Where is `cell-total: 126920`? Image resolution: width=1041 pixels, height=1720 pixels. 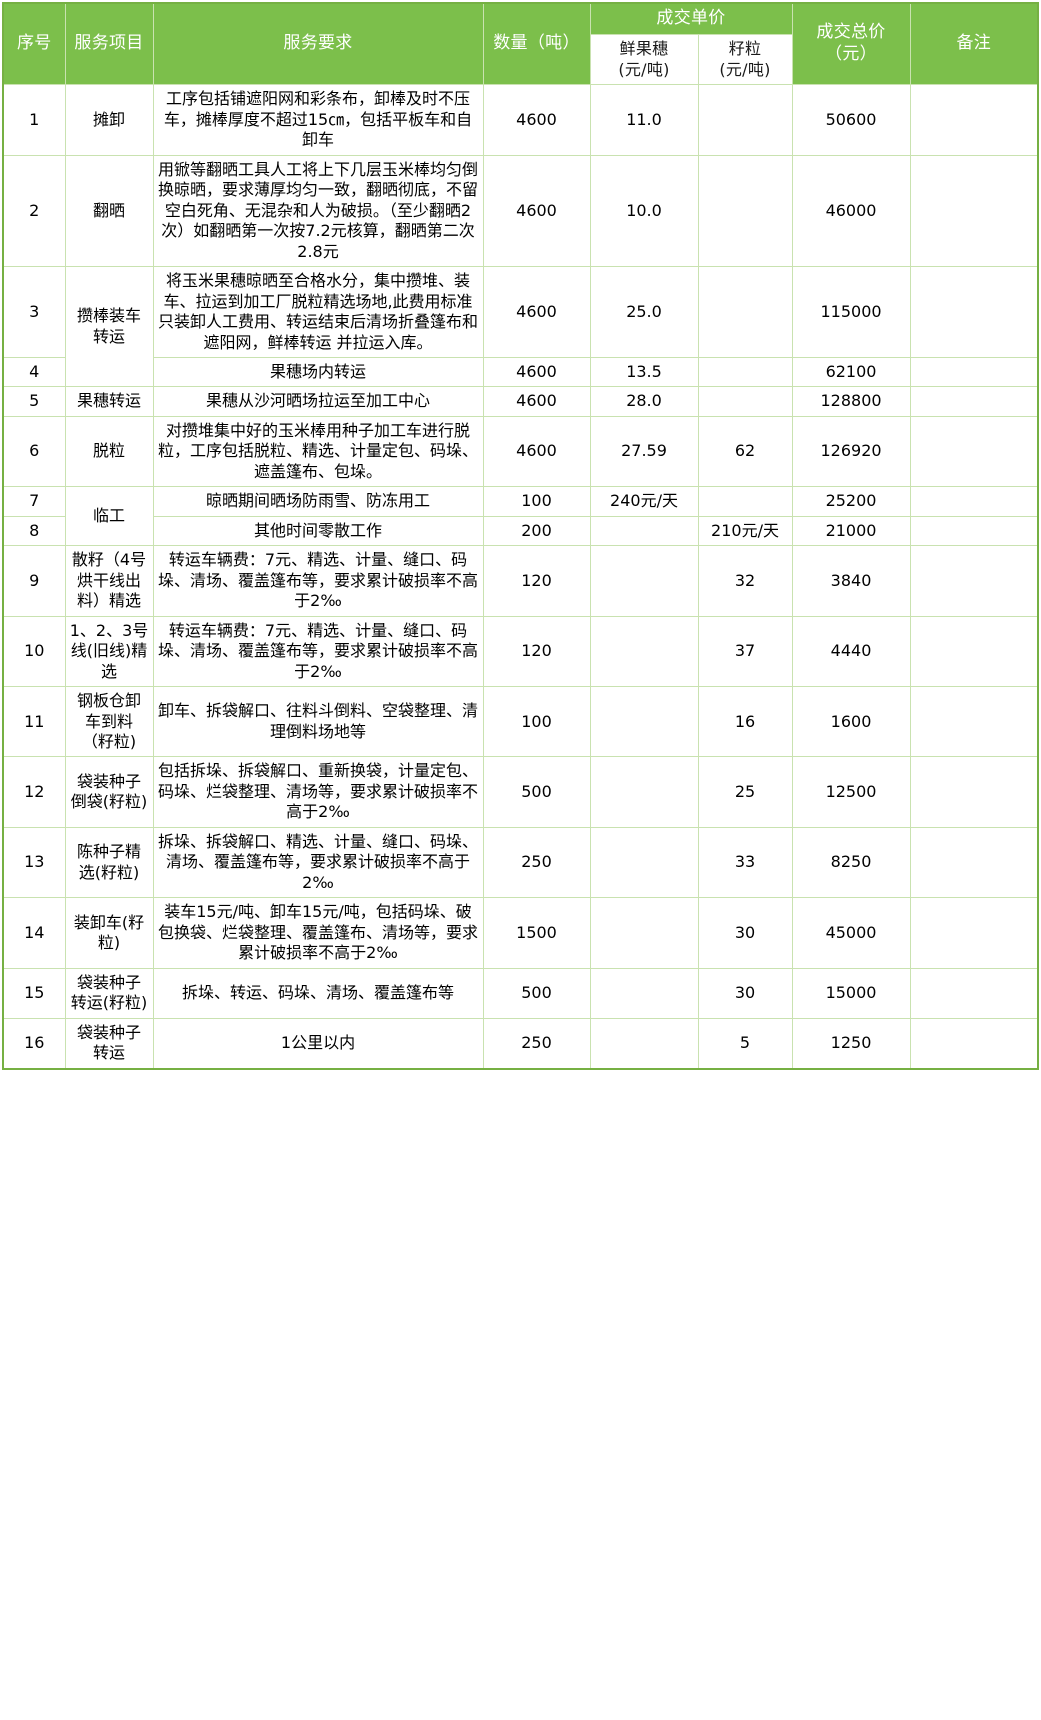 cell-total: 126920 is located at coordinates (851, 451).